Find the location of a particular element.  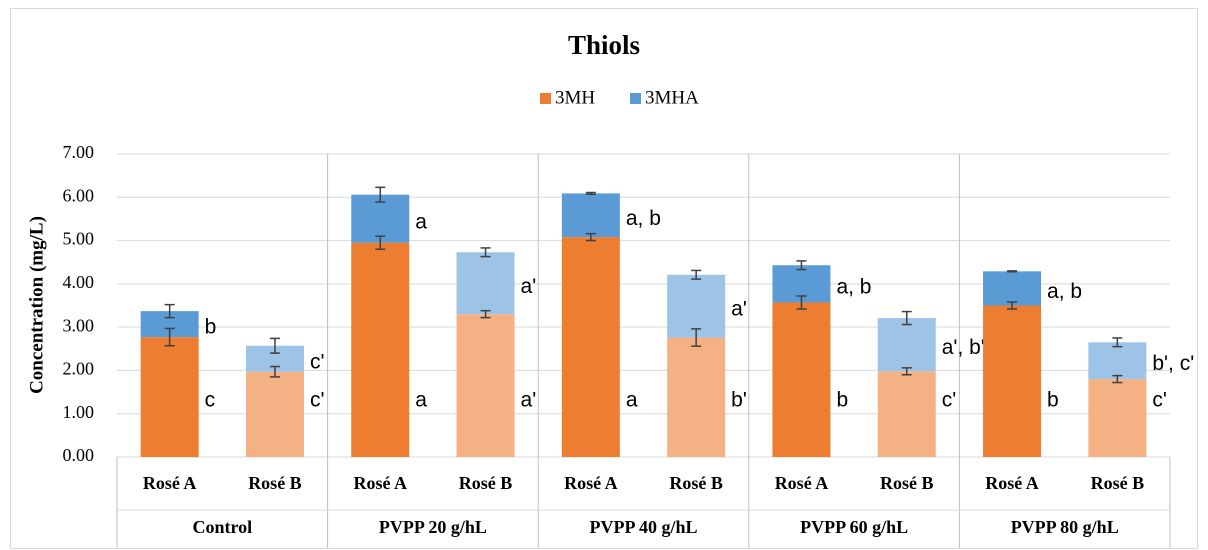

group-label: PVPP 80 g/hL is located at coordinates (1065, 527).